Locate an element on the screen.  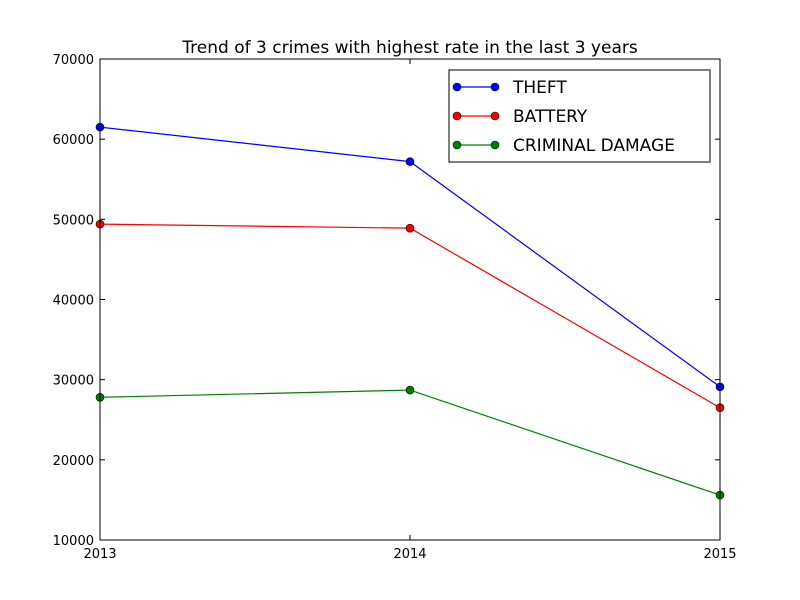
series-line is located at coordinates (410, 442).